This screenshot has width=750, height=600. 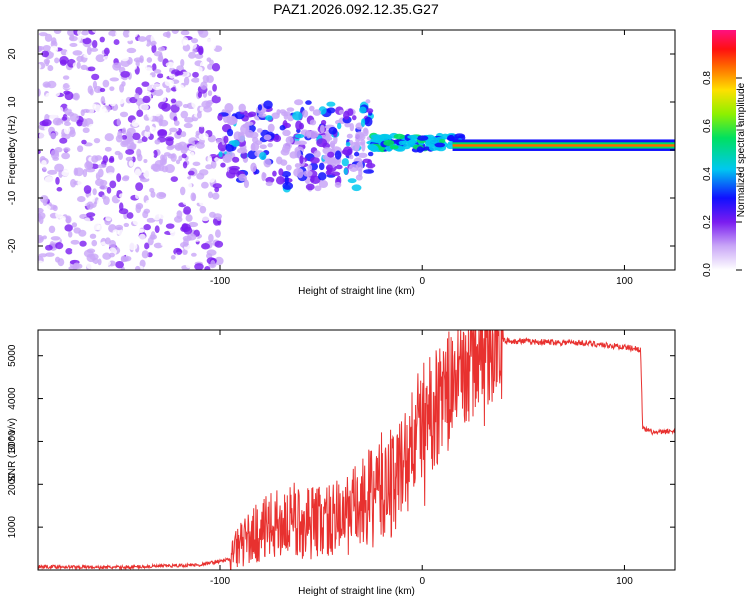 What do you see at coordinates (12, 245) in the screenshot?
I see `y-tick-label: -20` at bounding box center [12, 245].